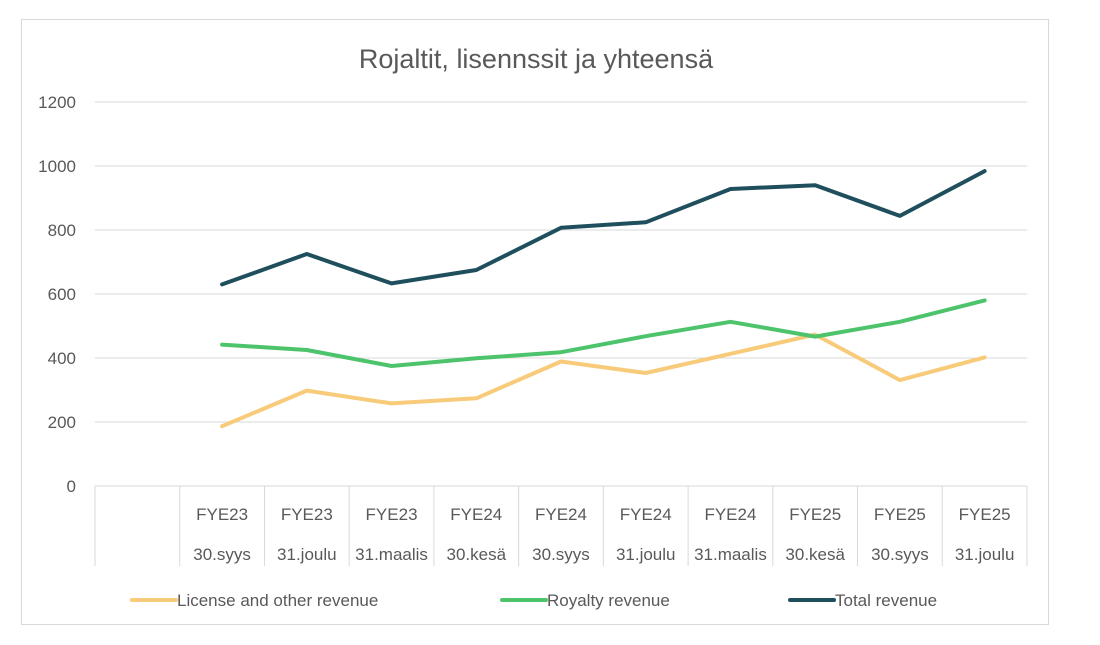 The width and height of the screenshot is (1100, 645). I want to click on y-tick-label: 1200, so click(57, 102).